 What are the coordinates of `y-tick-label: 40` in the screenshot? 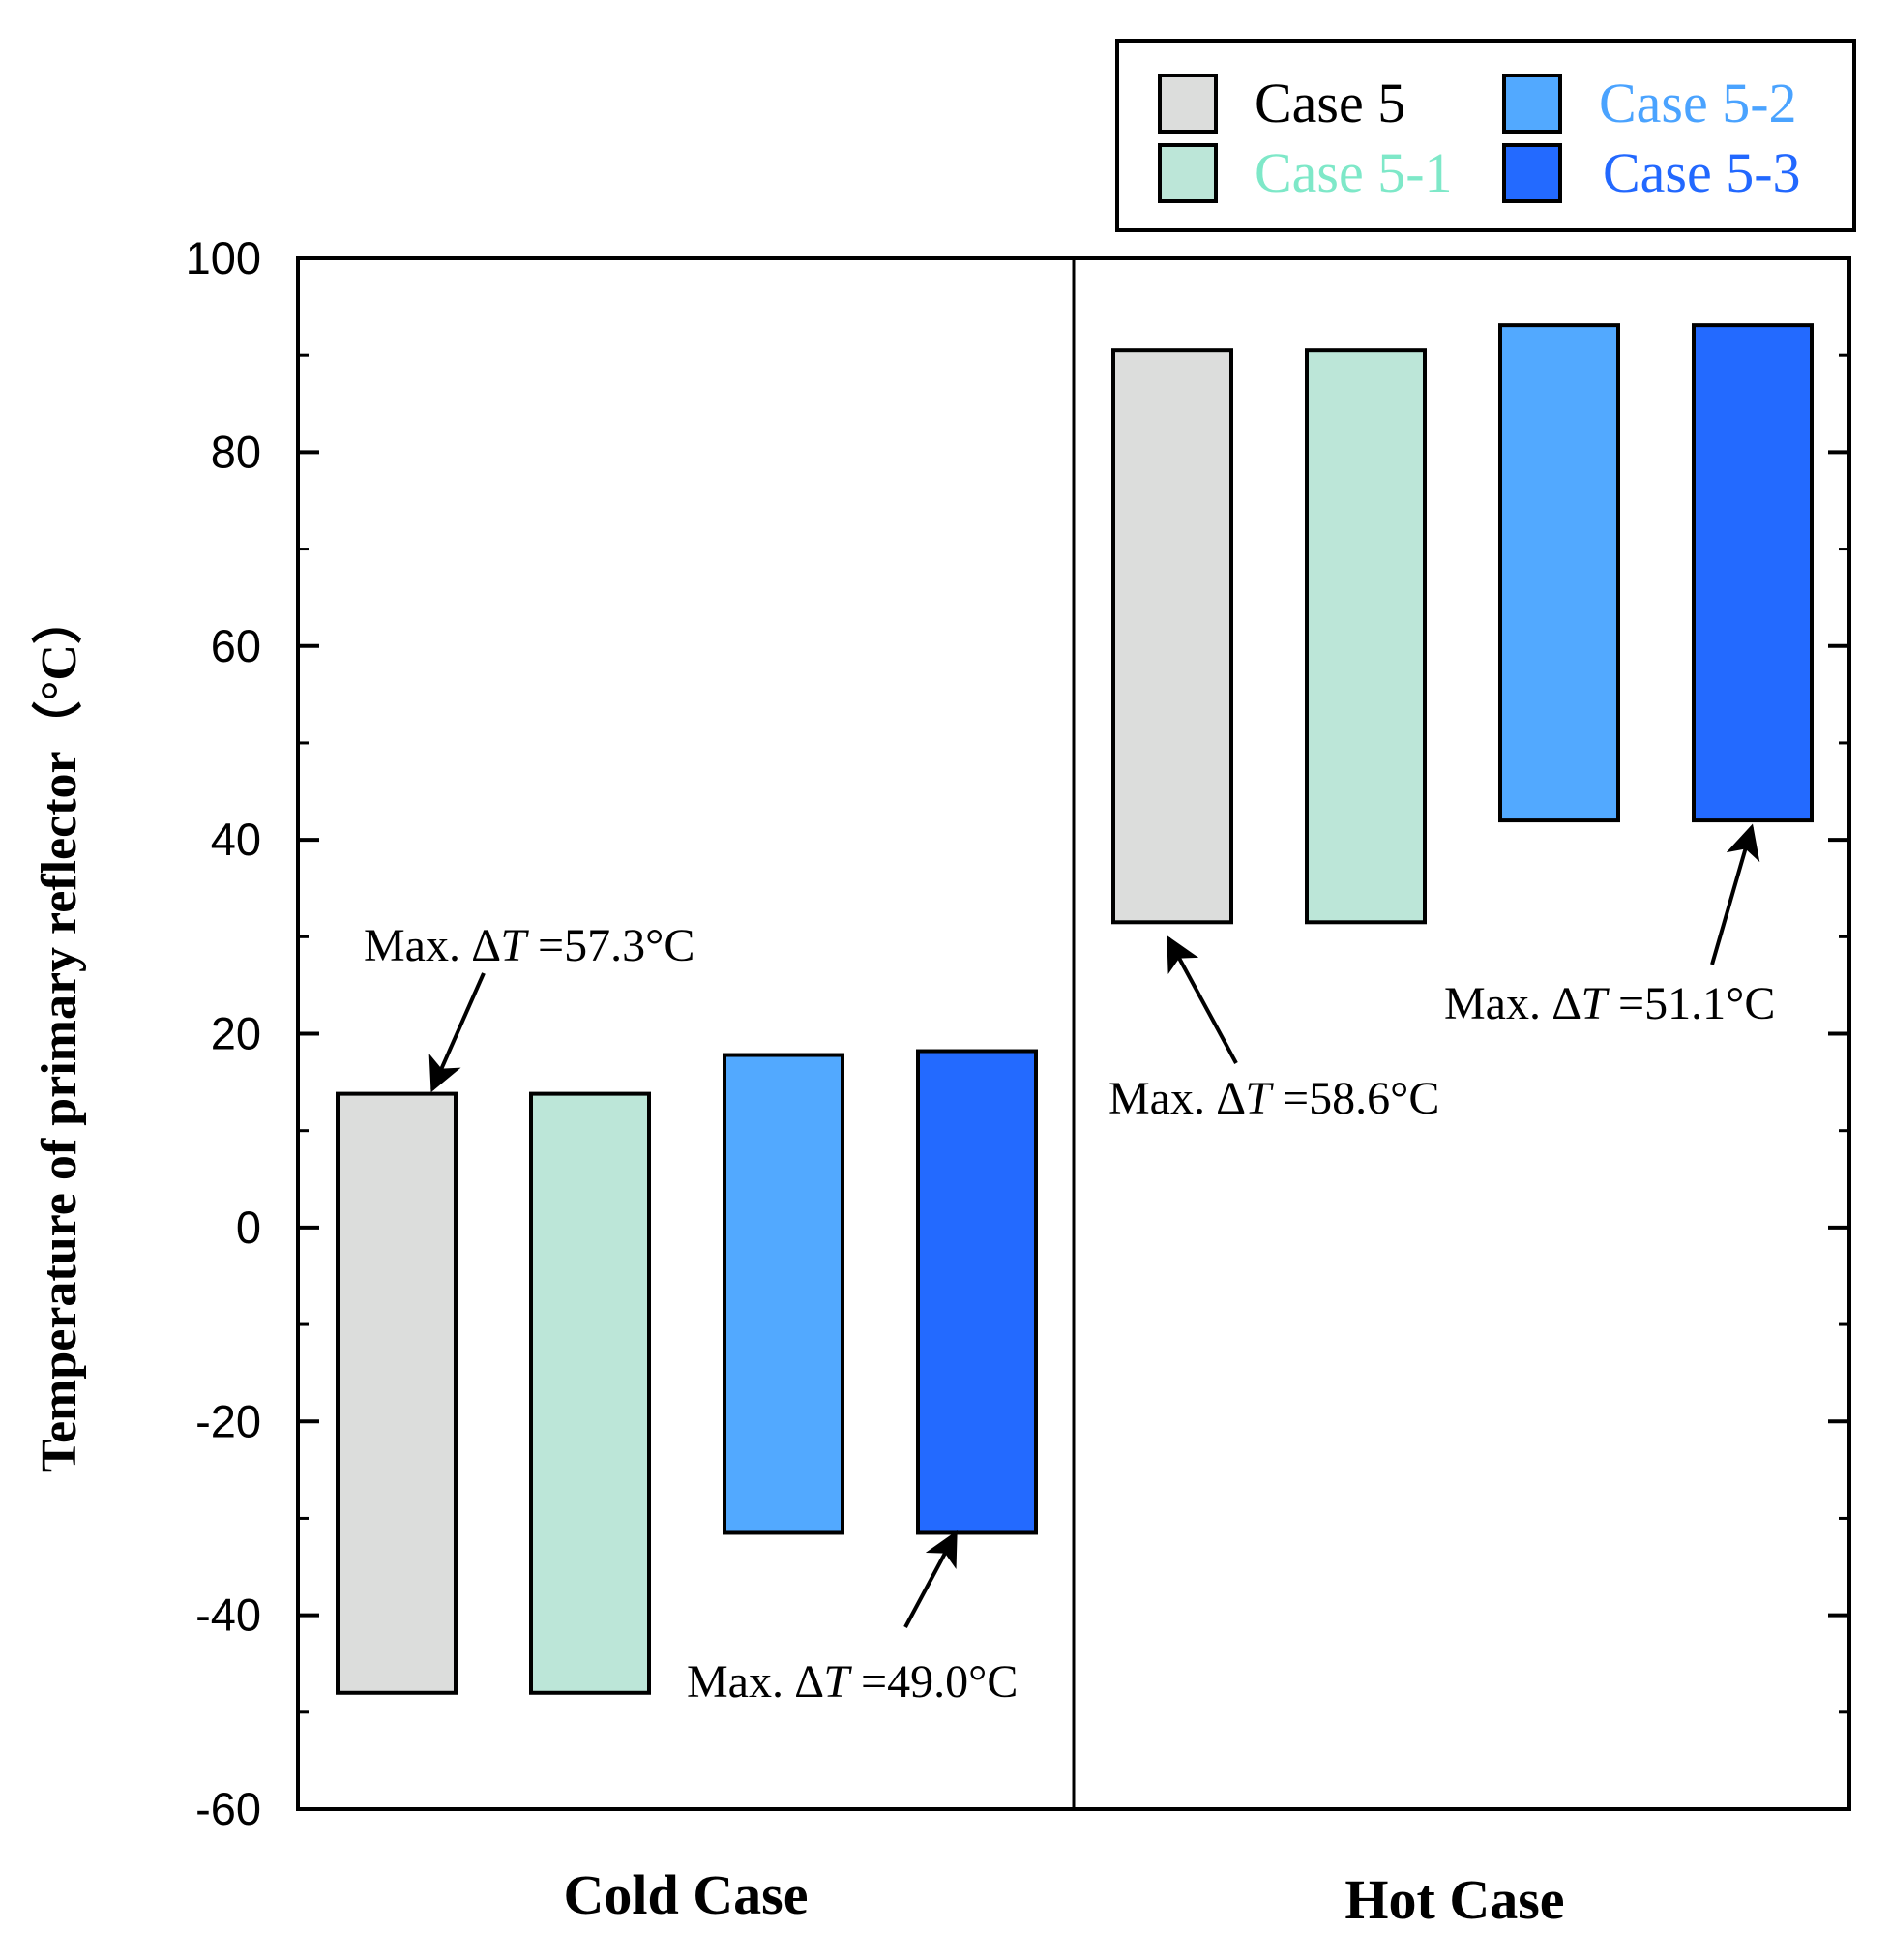 It's located at (236, 840).